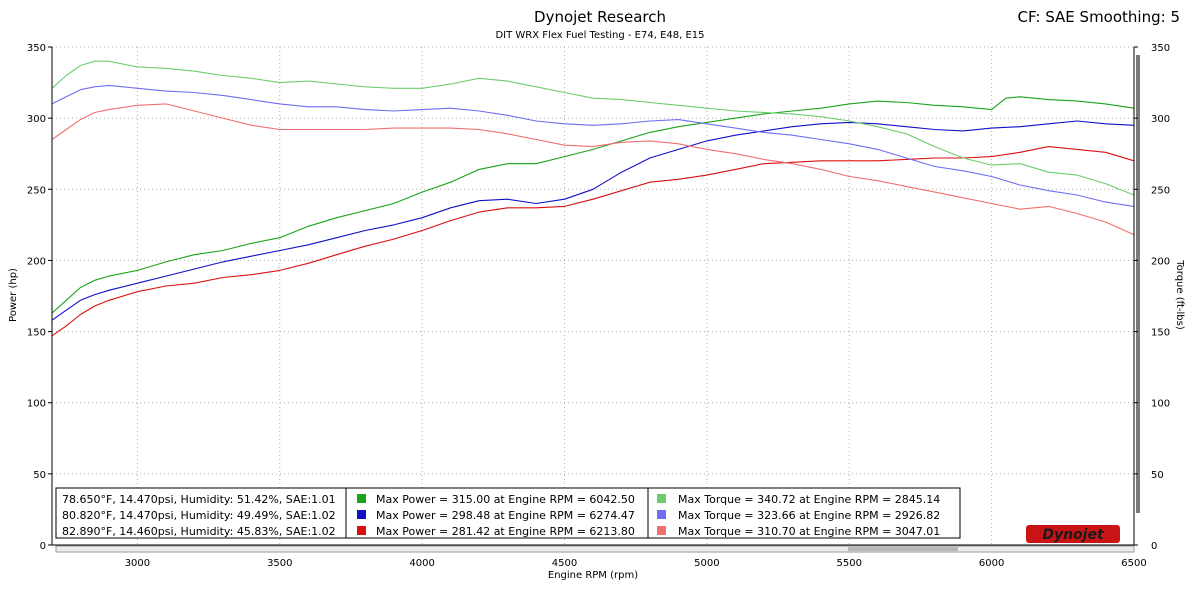 The width and height of the screenshot is (1200, 600). What do you see at coordinates (1160, 333) in the screenshot?
I see `y-tick-label-right: 150` at bounding box center [1160, 333].